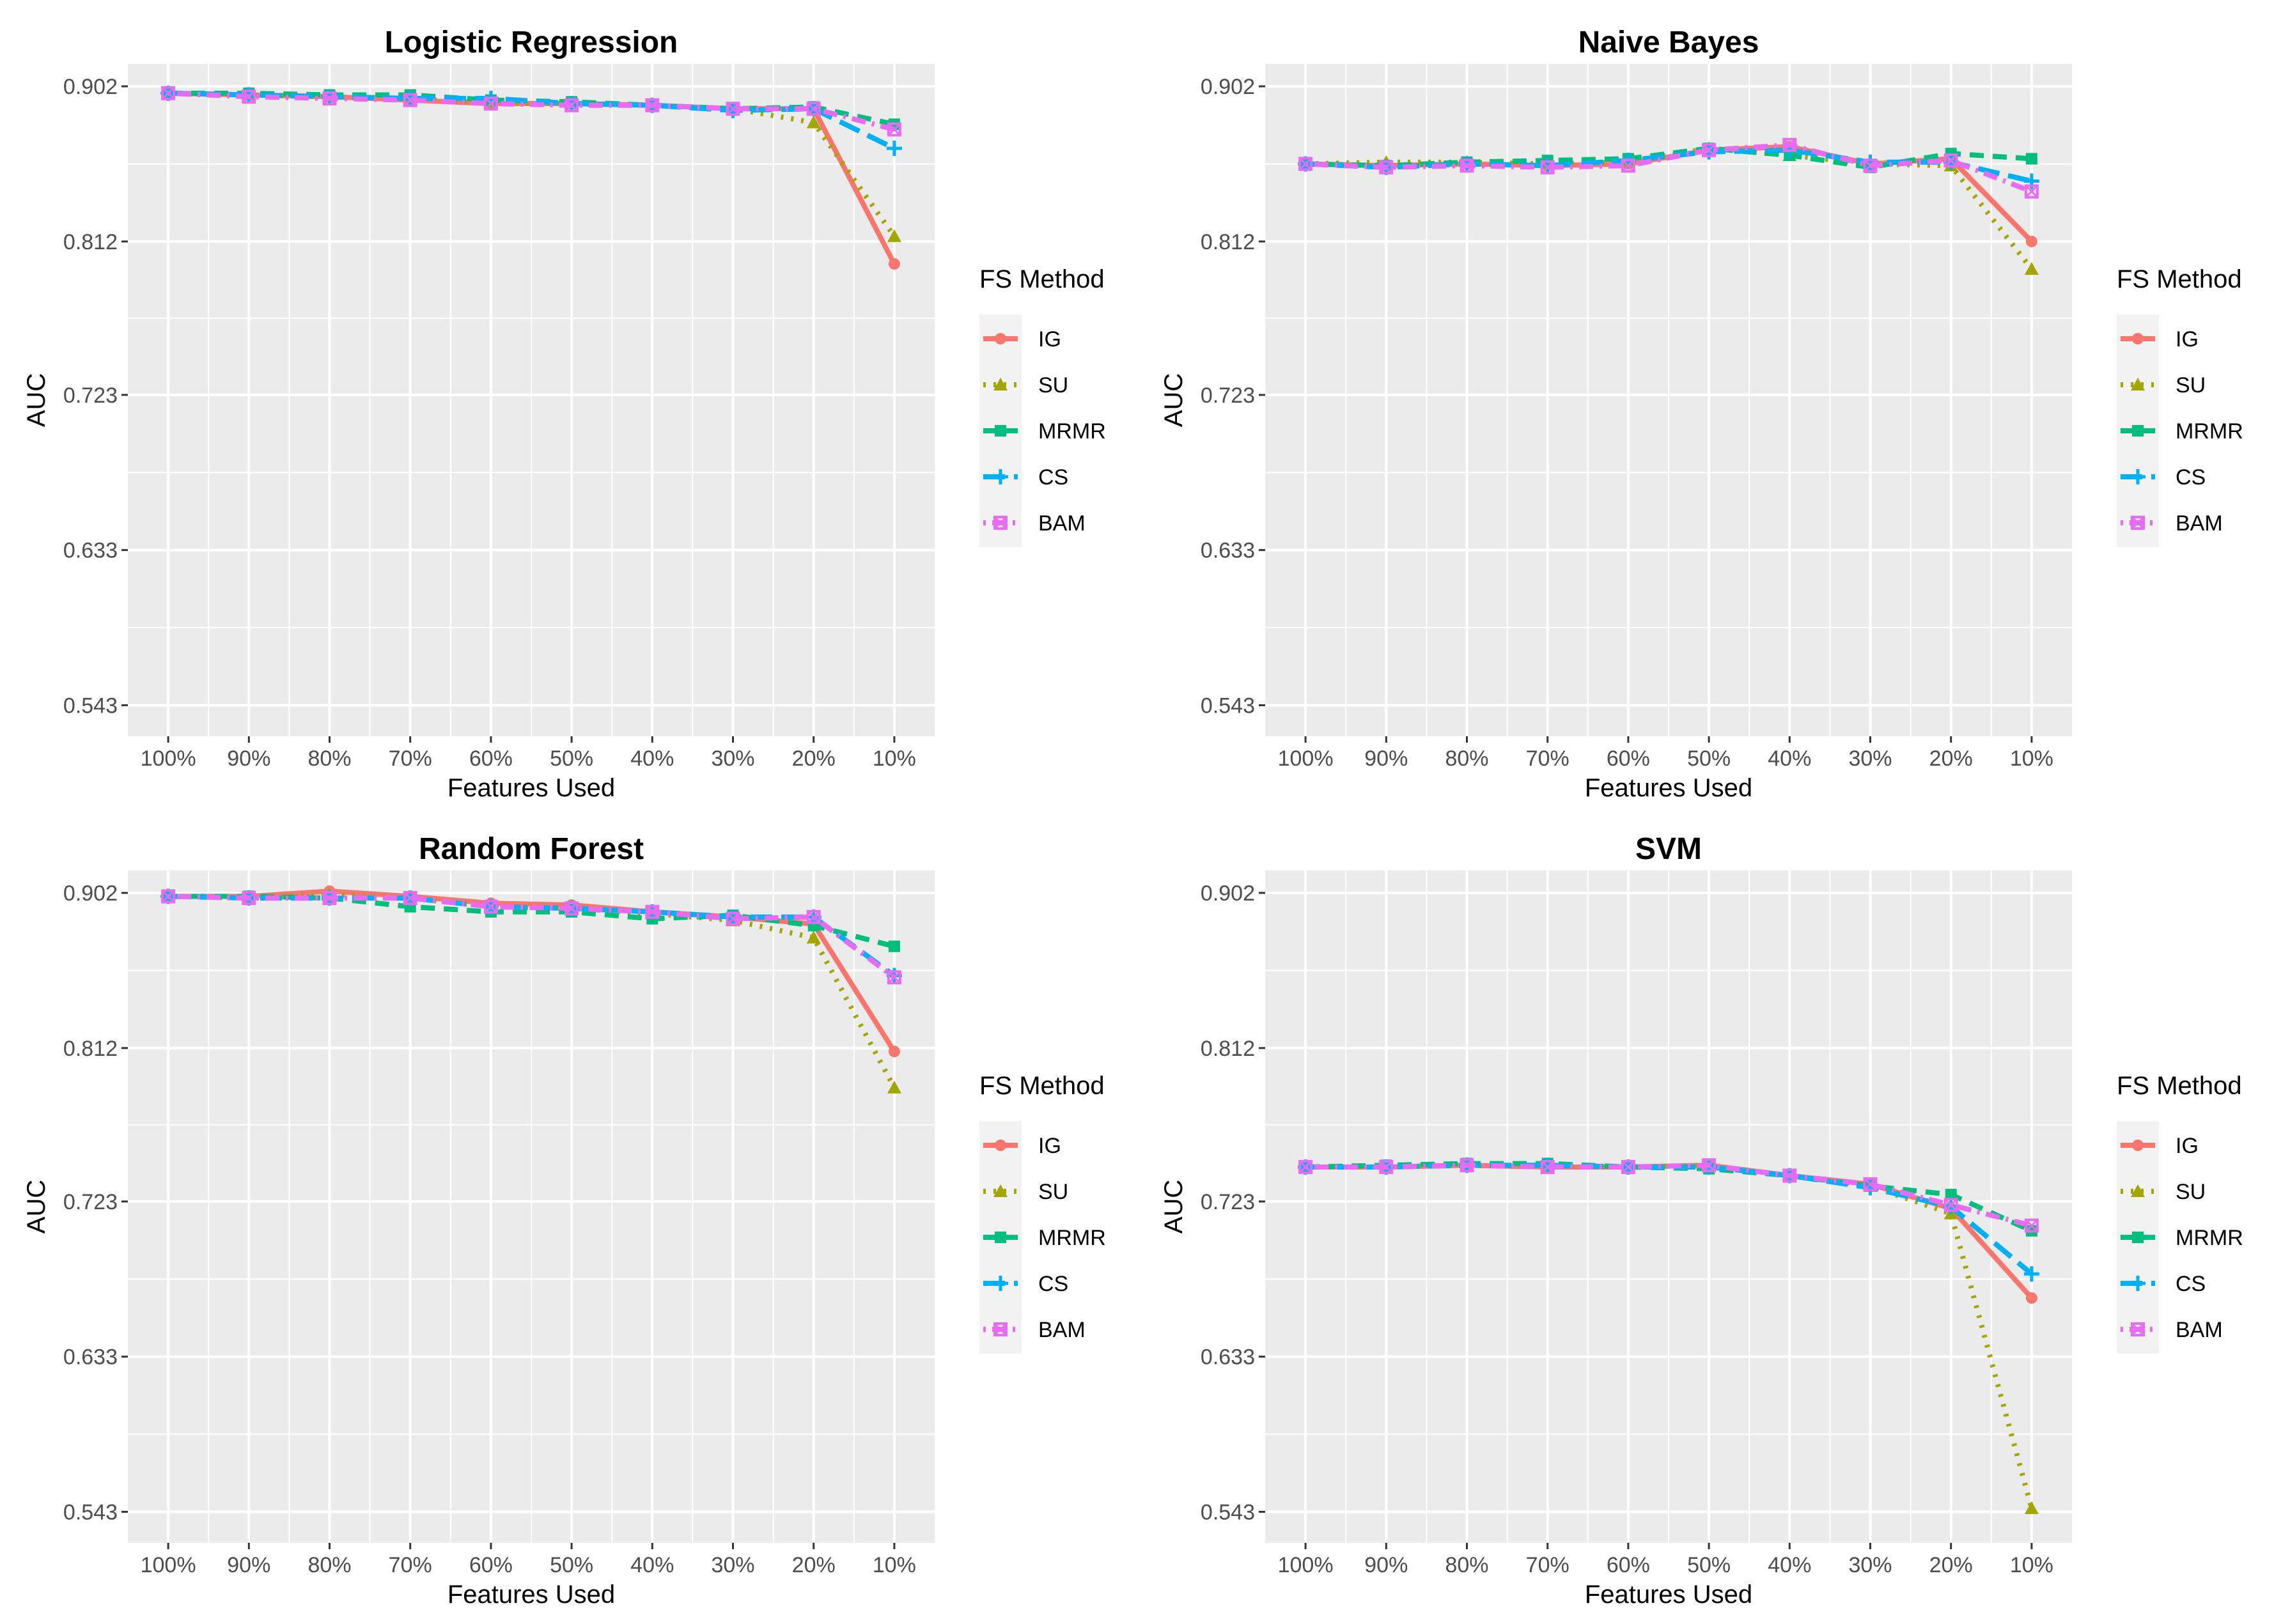 The image size is (2274, 1624). What do you see at coordinates (410, 758) in the screenshot?
I see `x-tick-label: 70%` at bounding box center [410, 758].